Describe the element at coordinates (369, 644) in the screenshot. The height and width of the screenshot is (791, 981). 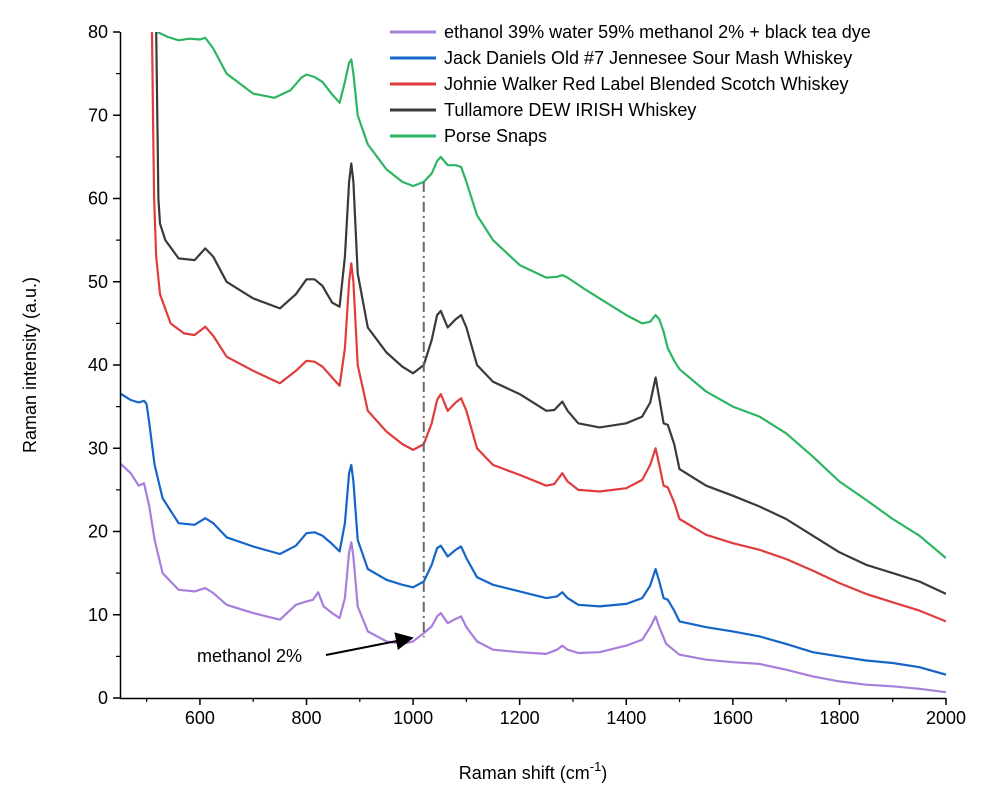
I see `annotation-arrow` at that location.